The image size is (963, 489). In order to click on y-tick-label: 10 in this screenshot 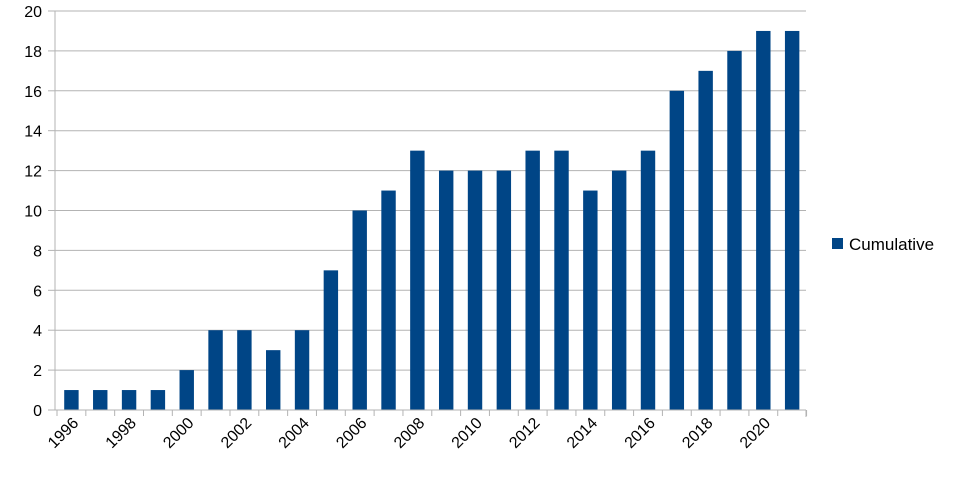, I will do `click(33, 212)`.